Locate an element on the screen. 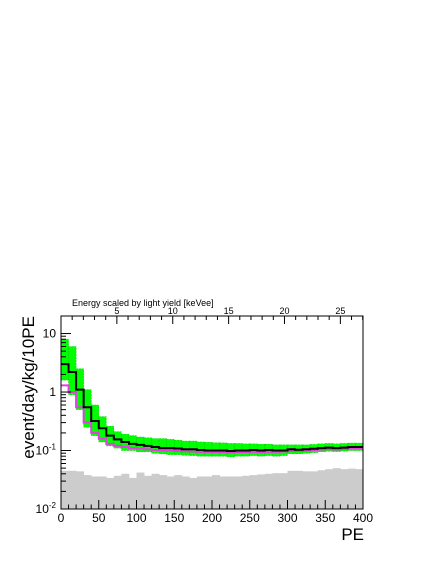  top-tick-label: 20 is located at coordinates (284, 311).